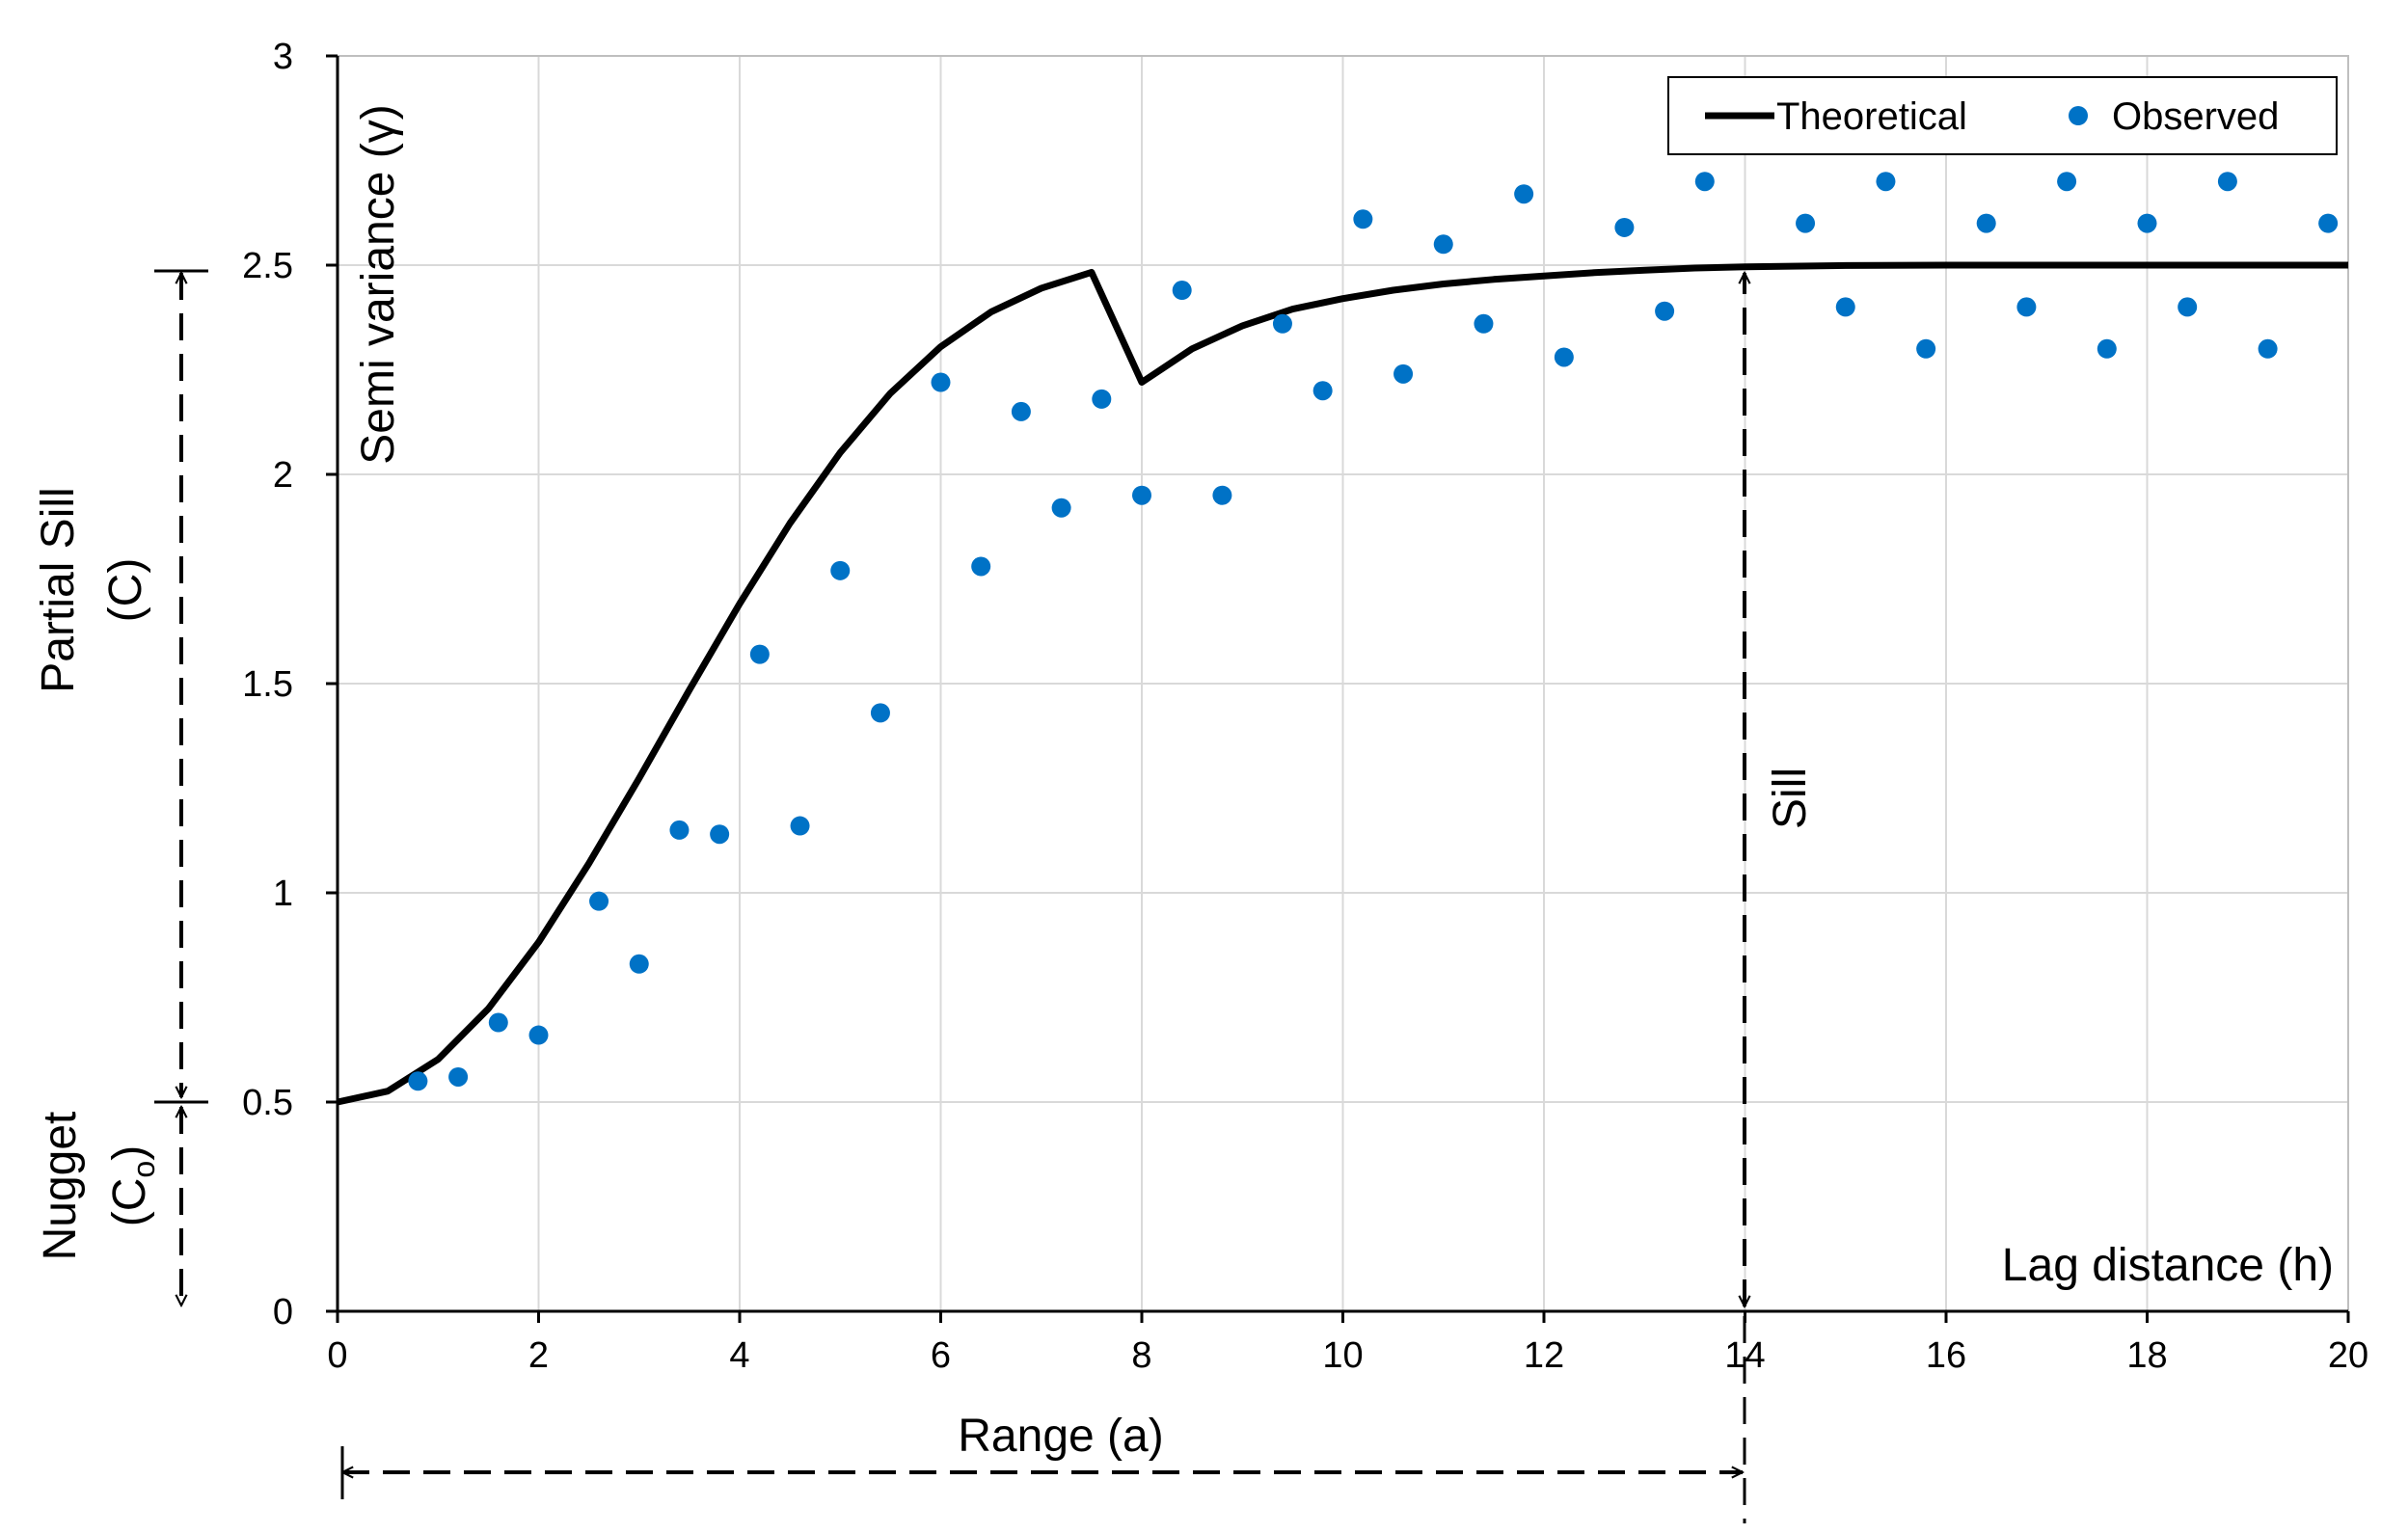 This screenshot has width=2408, height=1534. Describe the element at coordinates (129, 1202) in the screenshot. I see `nugget-c-text: (C` at that location.